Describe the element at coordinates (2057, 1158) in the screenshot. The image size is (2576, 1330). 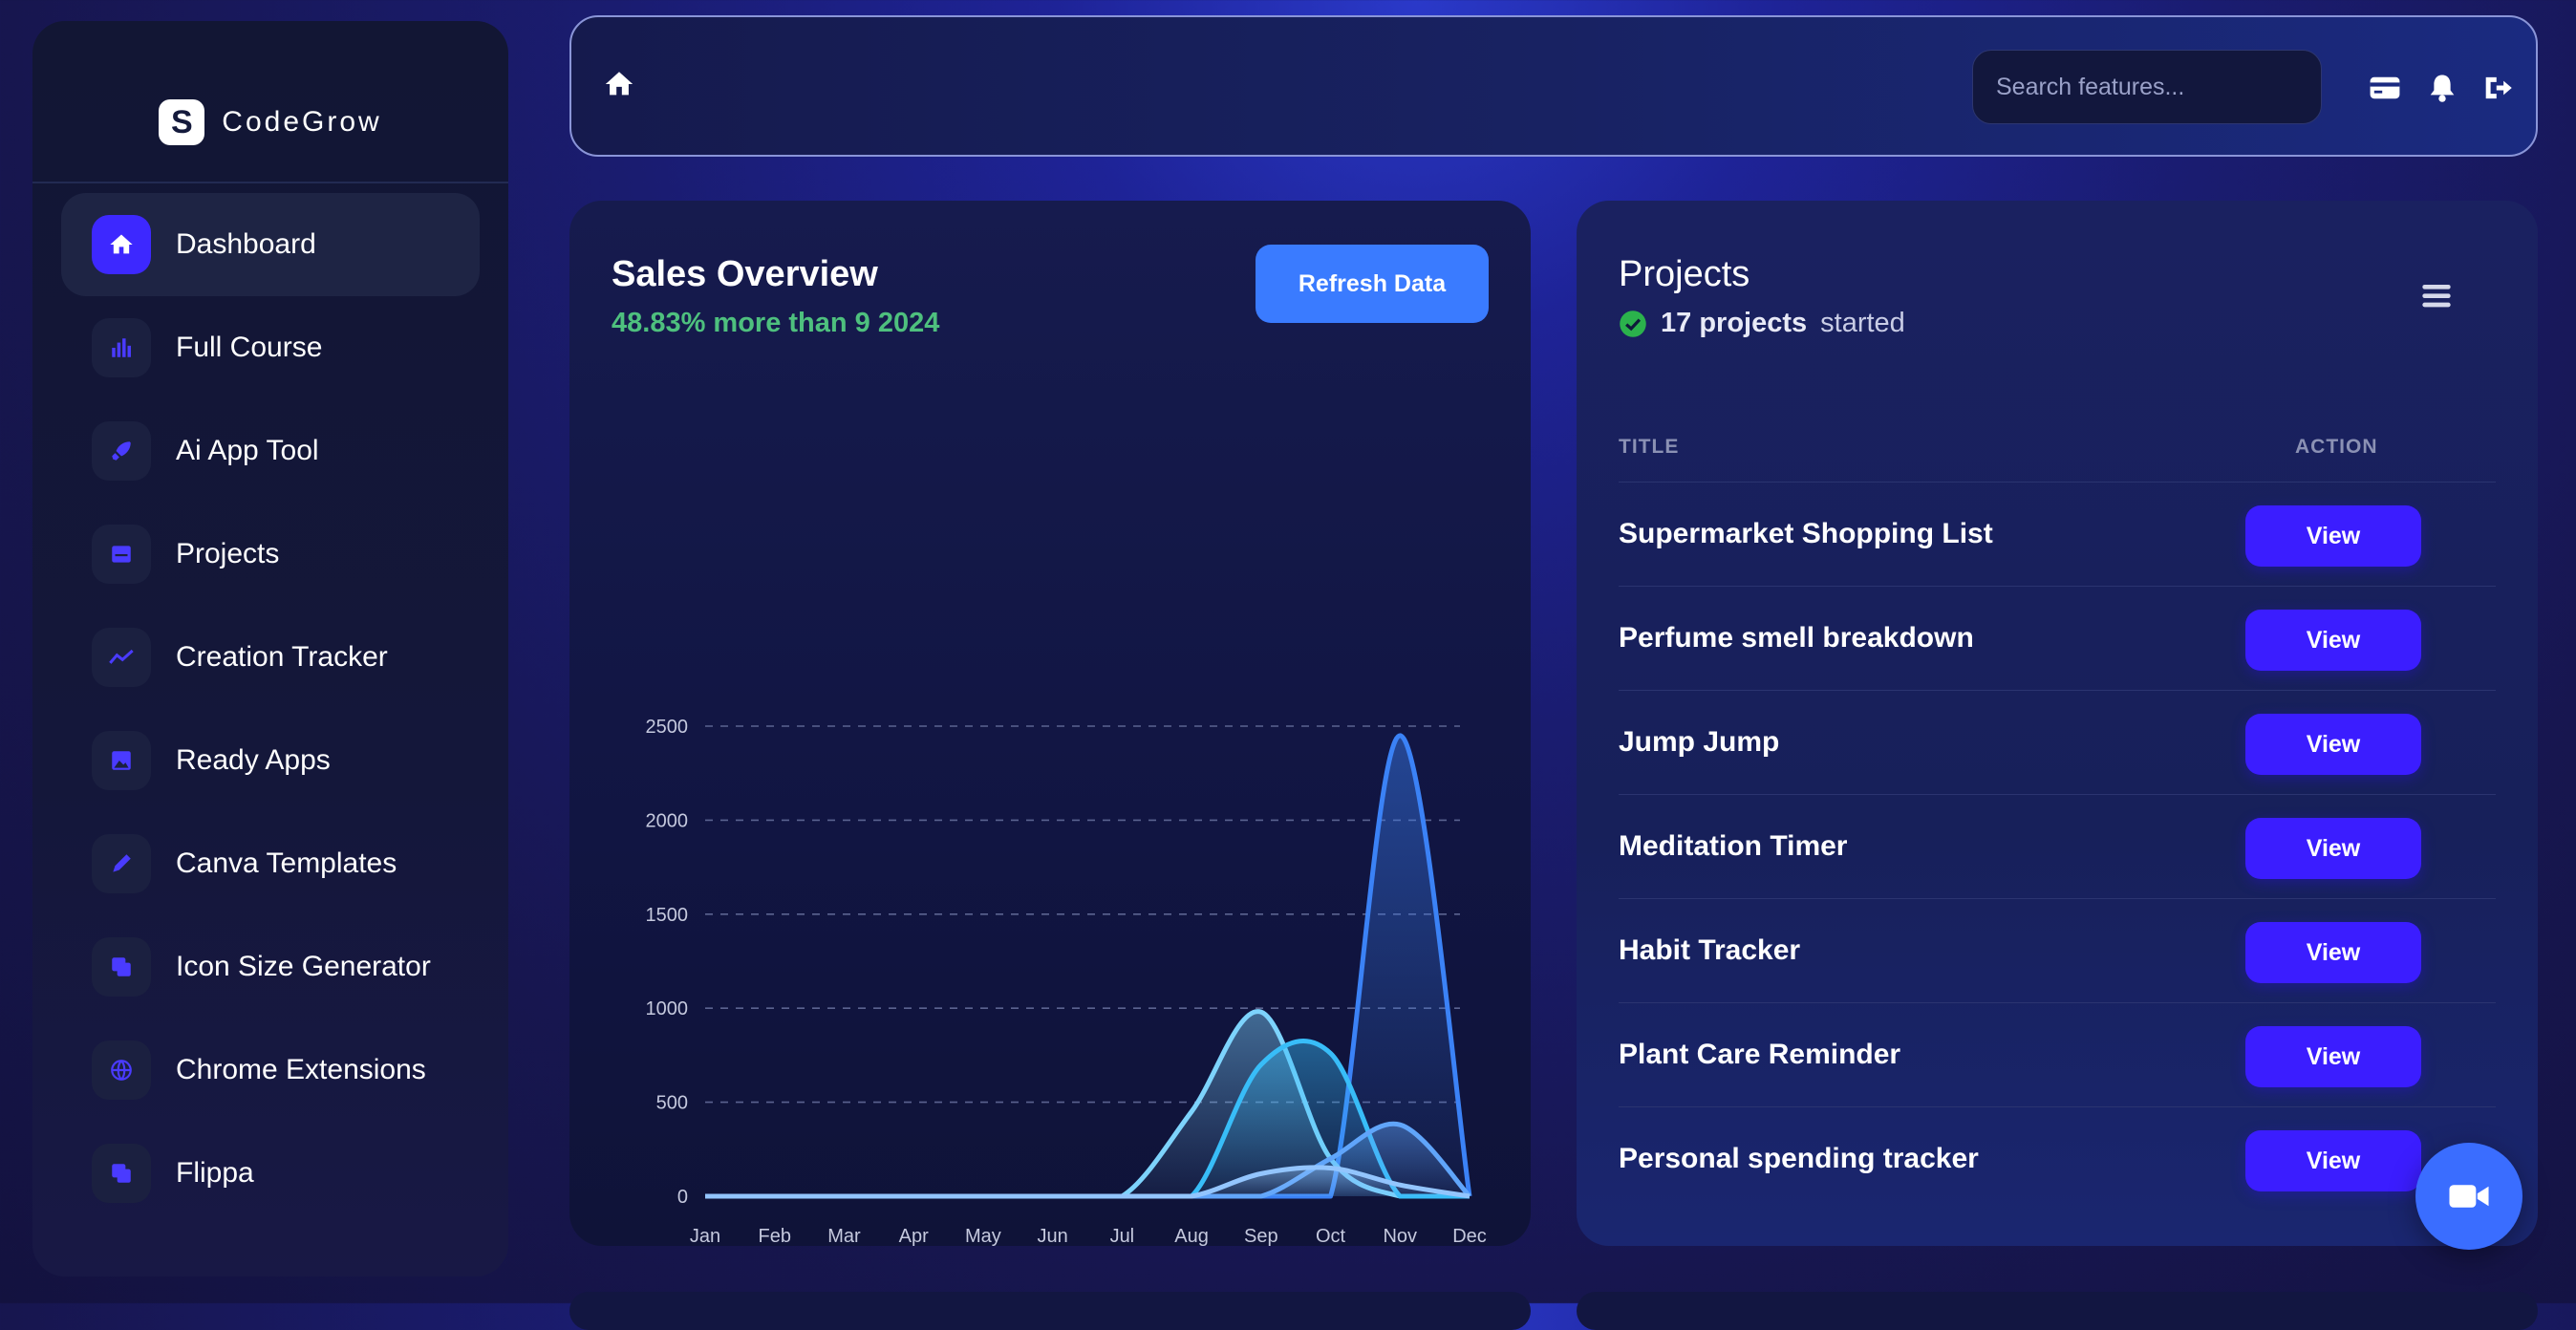
I see `table-row: Personal spending tracker View` at that location.